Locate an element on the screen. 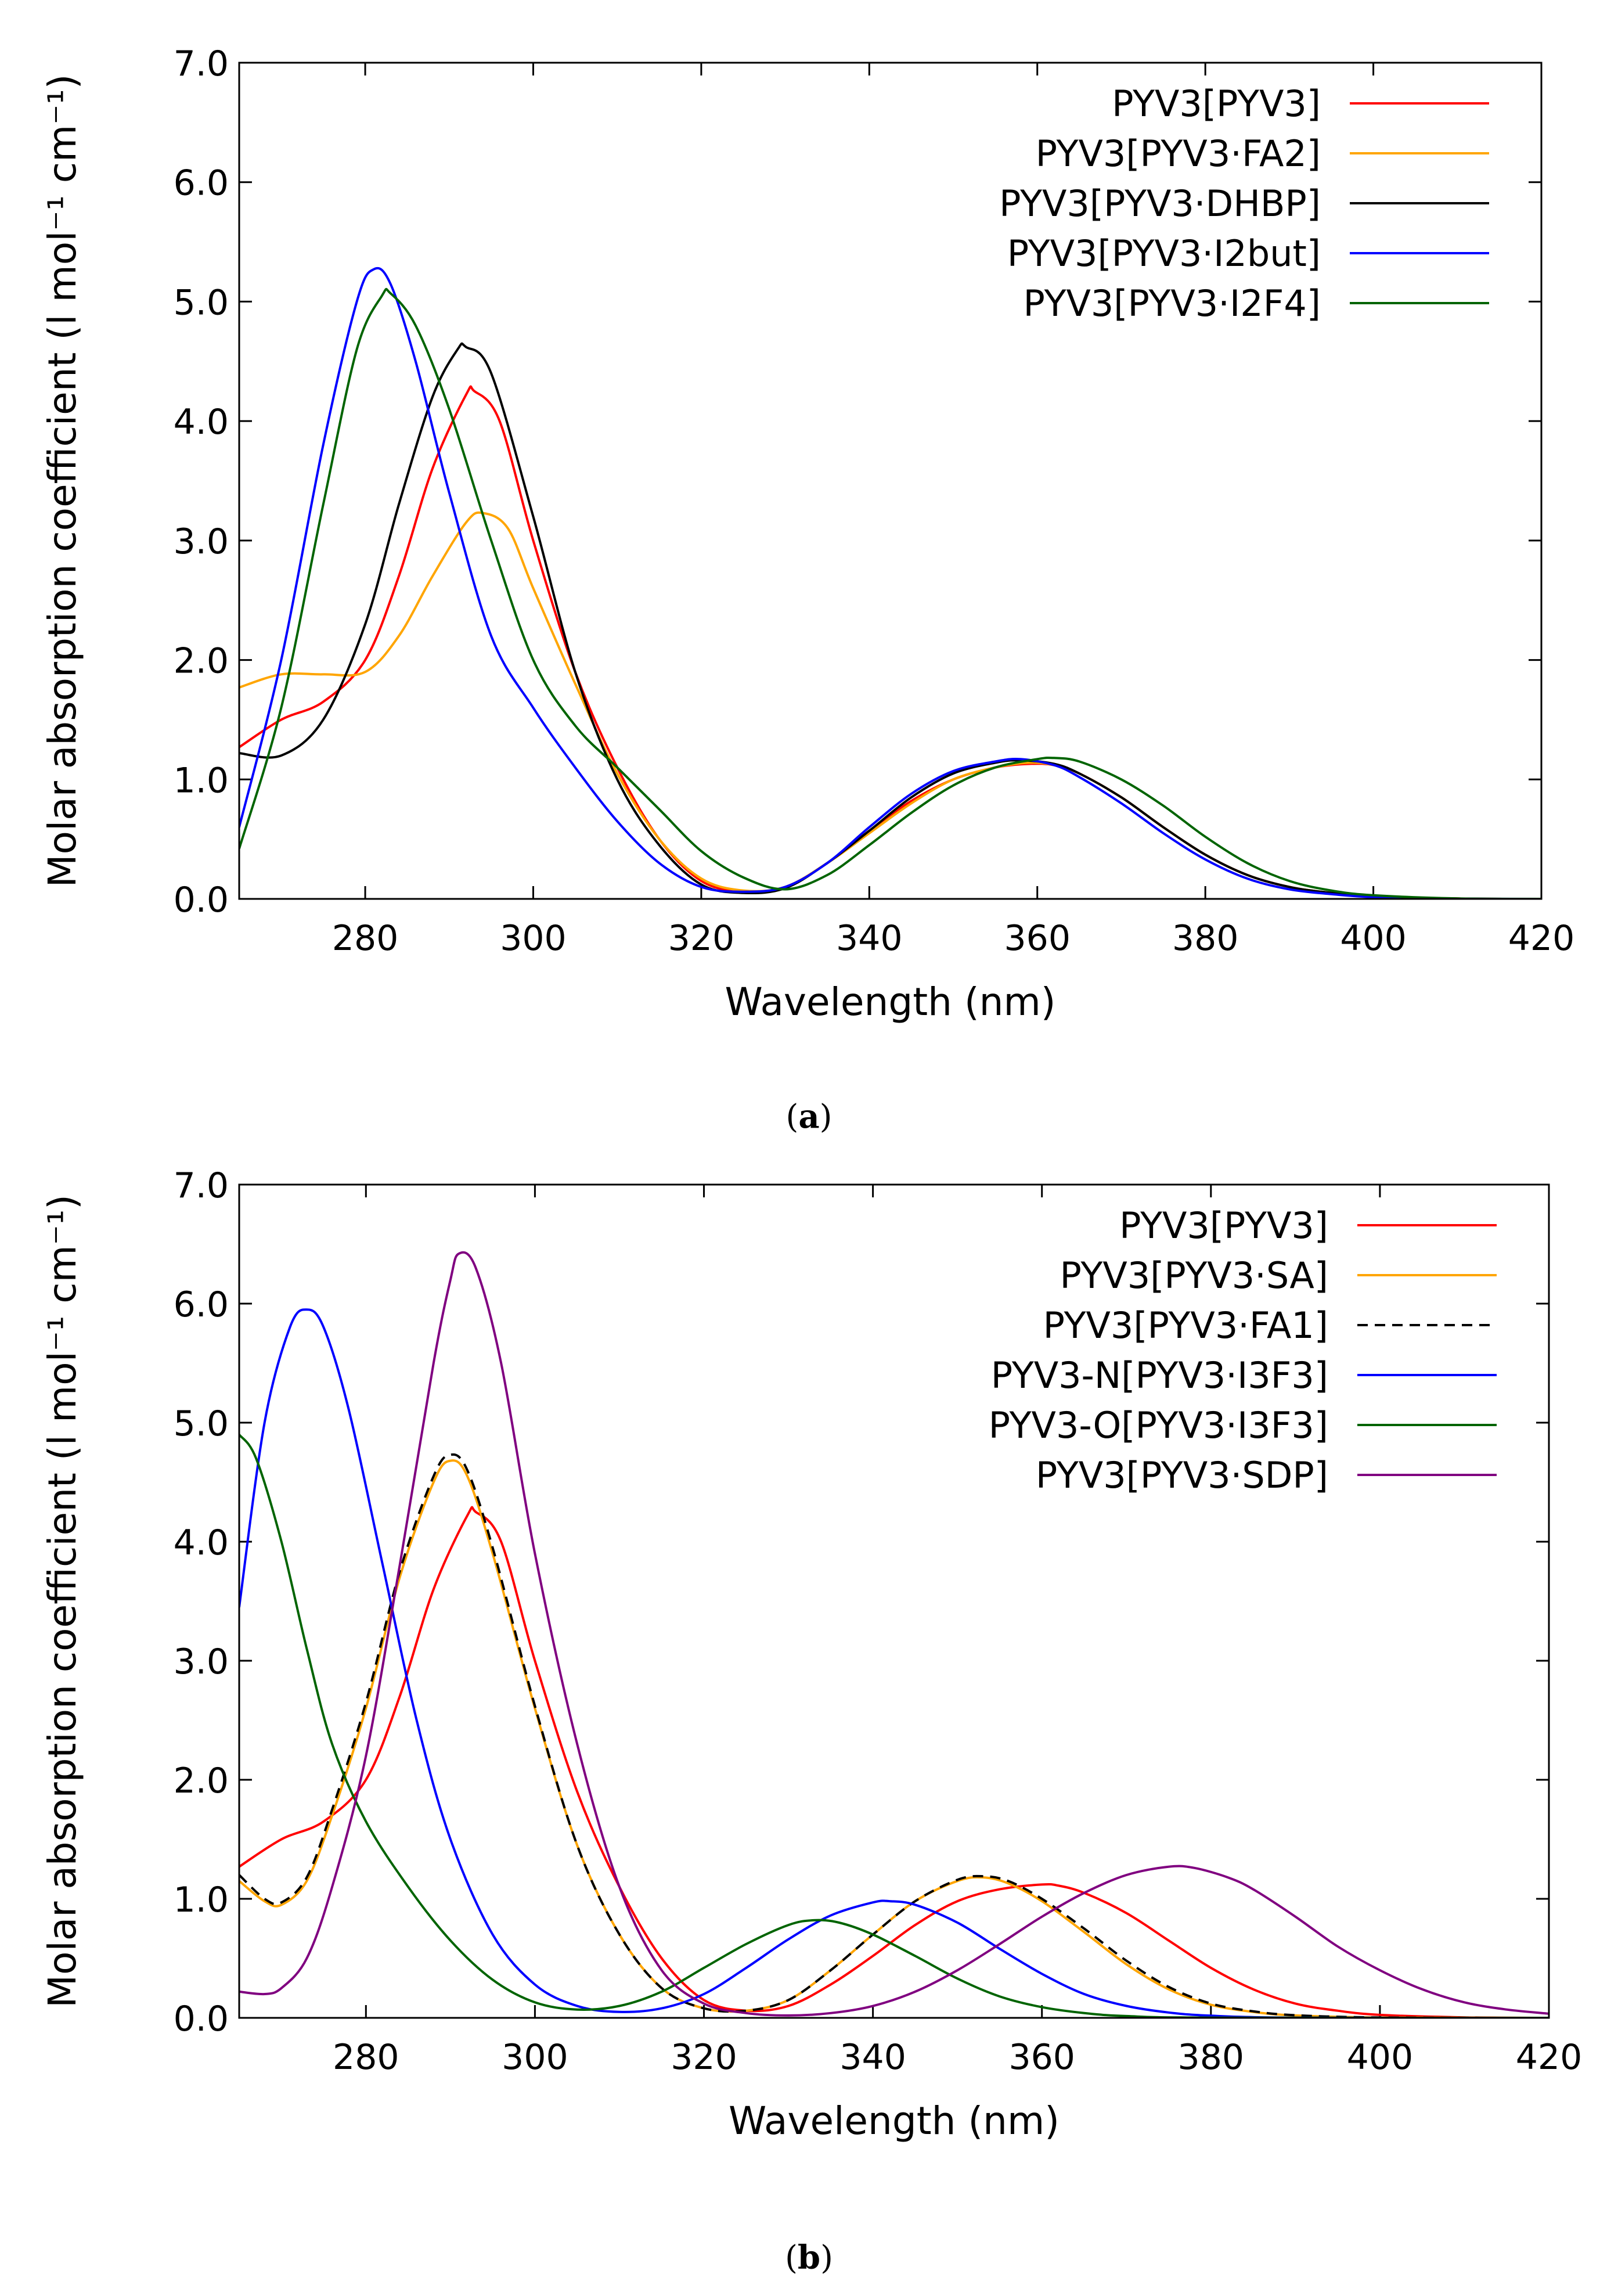 Image resolution: width=1618 pixels, height=2296 pixels. legend-label: PYV3-O[PYV3·I3F3] is located at coordinates (1159, 1425).